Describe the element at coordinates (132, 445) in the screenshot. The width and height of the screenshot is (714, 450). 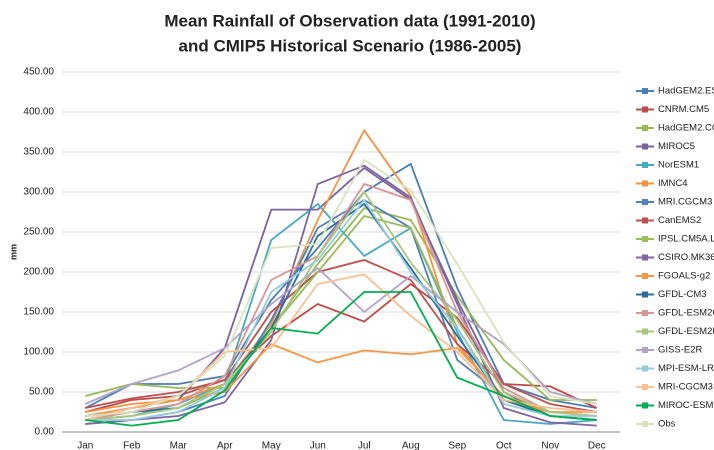
I see `x-tick-label: Feb` at that location.